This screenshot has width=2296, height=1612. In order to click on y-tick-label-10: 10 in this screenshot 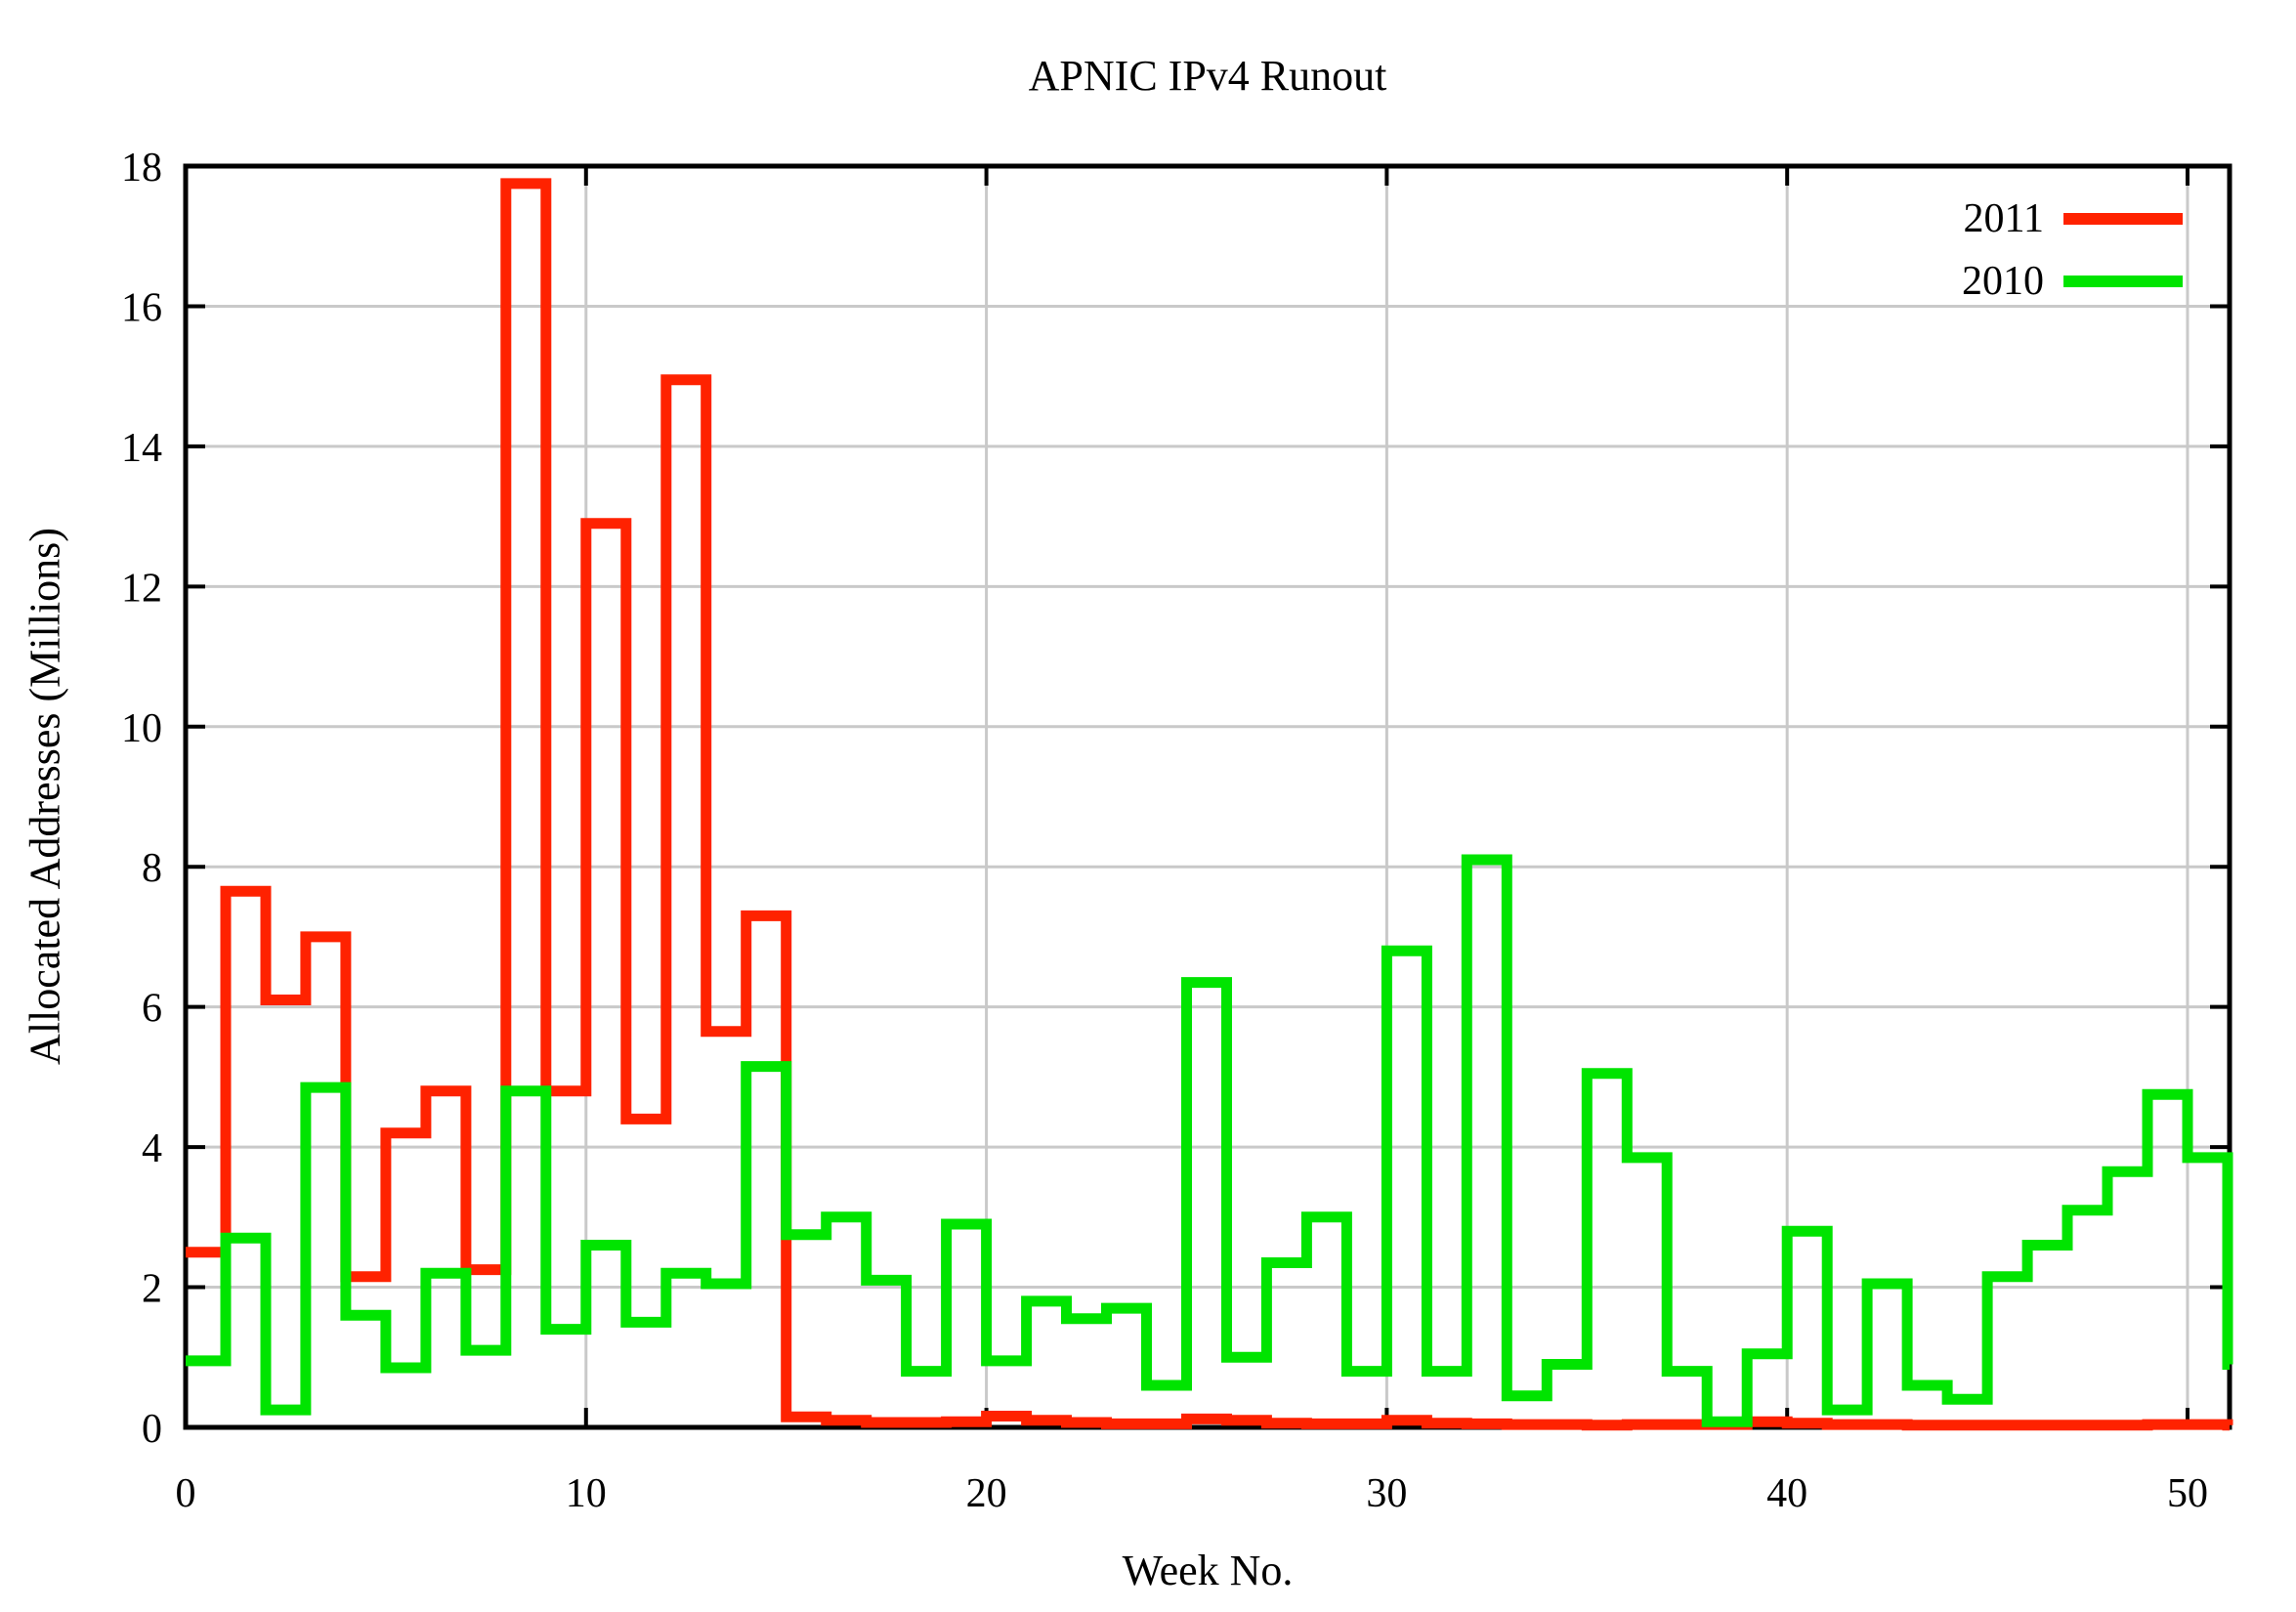, I will do `click(142, 728)`.